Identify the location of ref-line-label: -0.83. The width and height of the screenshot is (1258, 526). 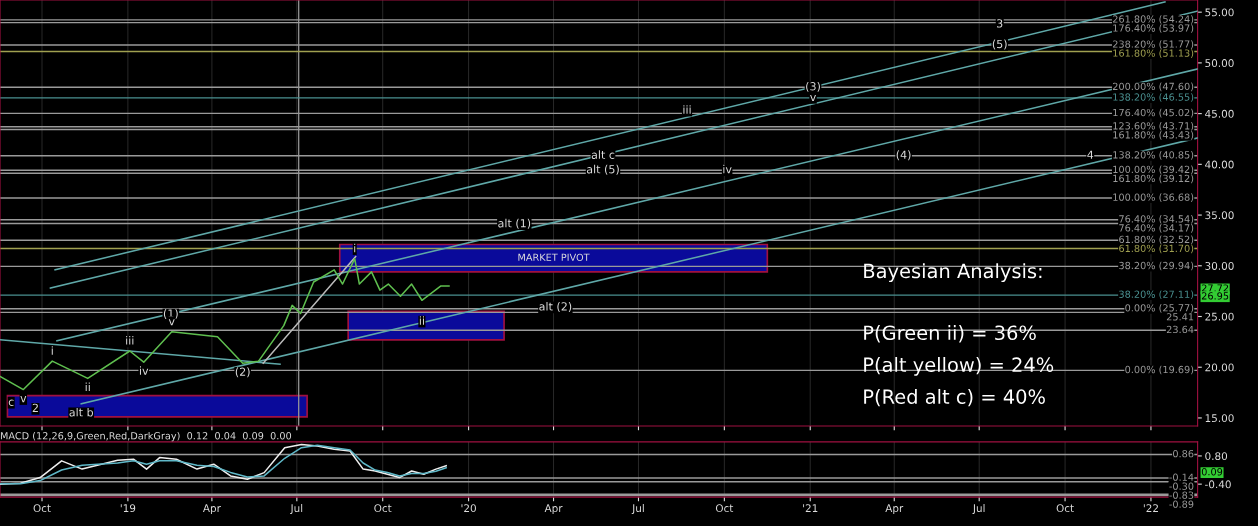
(1181, 495).